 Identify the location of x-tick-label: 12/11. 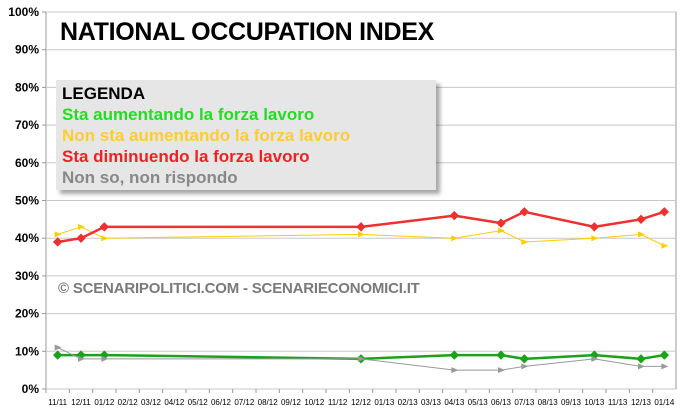
(81, 402).